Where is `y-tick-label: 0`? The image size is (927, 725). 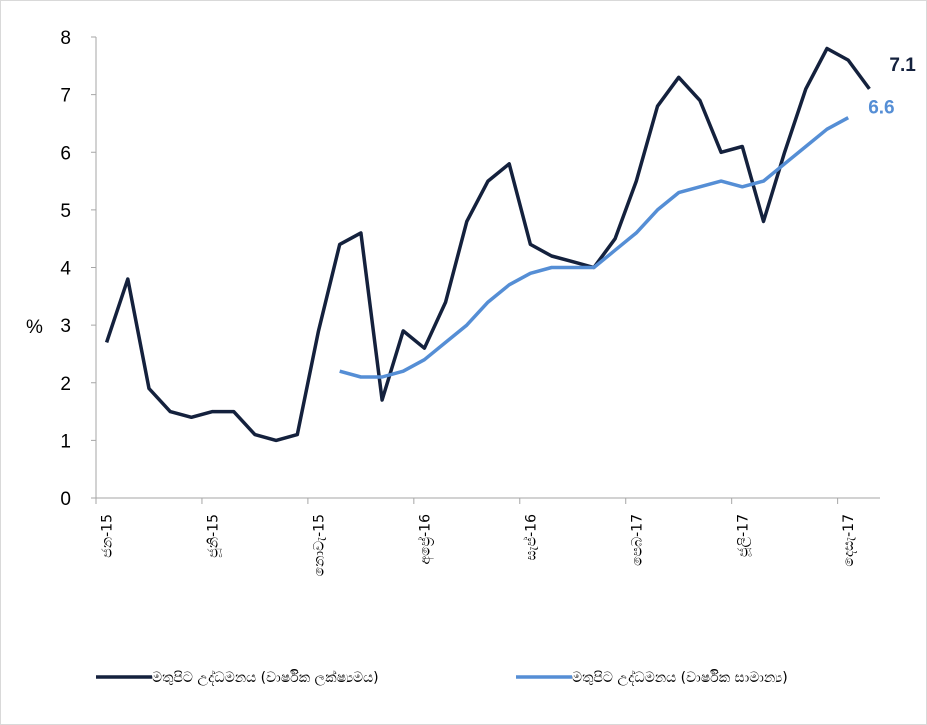 y-tick-label: 0 is located at coordinates (65, 499).